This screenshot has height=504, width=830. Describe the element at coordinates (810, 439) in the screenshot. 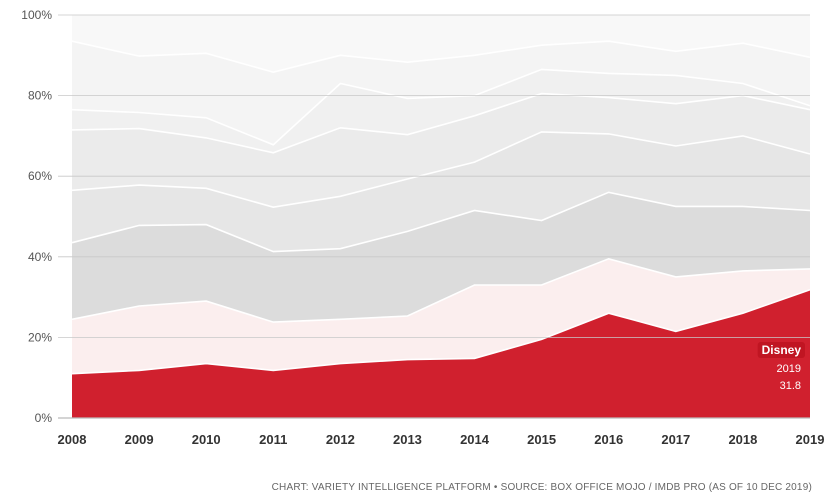

I see `x-tick-label: 2019` at that location.